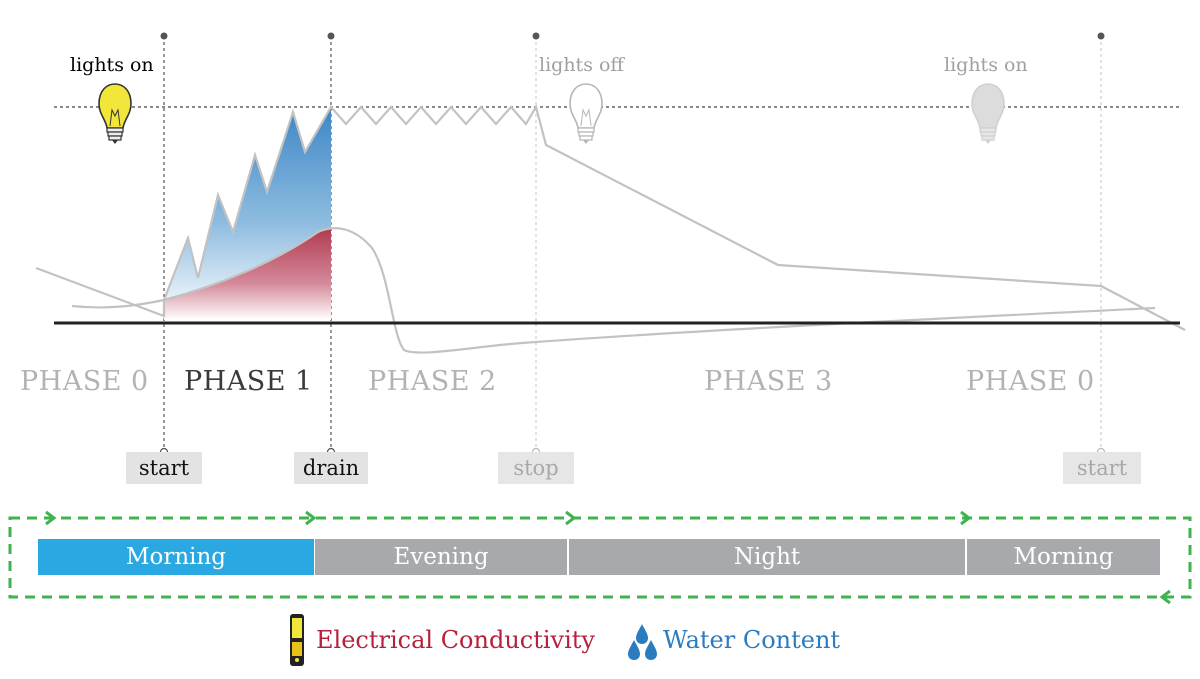 The height and width of the screenshot is (679, 1200). Describe the element at coordinates (536, 36) in the screenshot. I see `stop-top-dot` at that location.